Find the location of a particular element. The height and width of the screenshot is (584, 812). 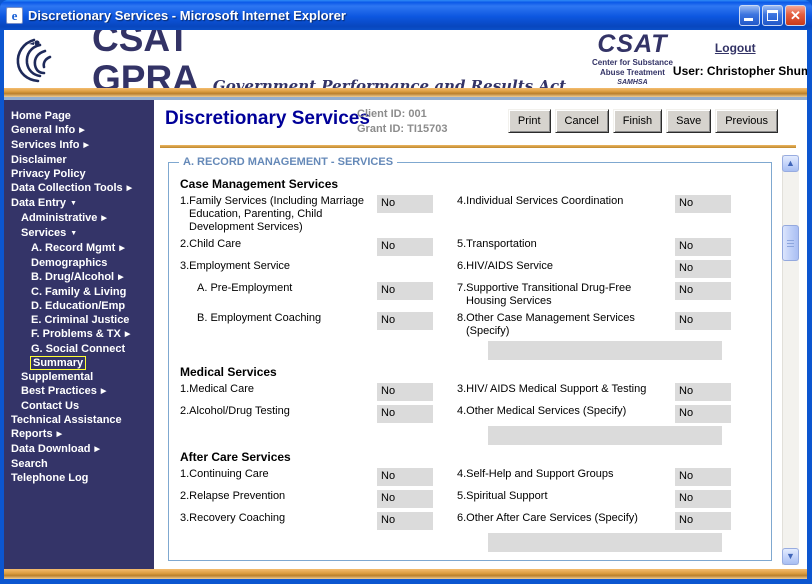

sidebar-item-label: B. Drug/Alcohol is located at coordinates (73, 277).